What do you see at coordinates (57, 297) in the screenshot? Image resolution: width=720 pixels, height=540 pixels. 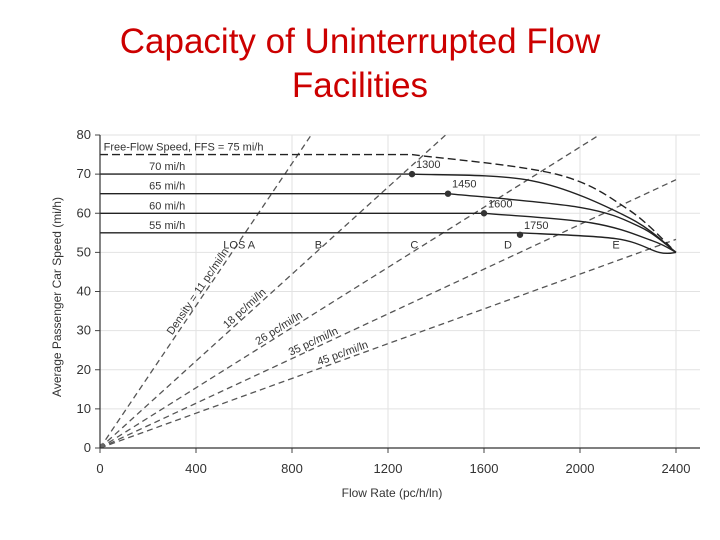 I see `y-axis-label: Average Passenger Car Speed (mi/h)` at bounding box center [57, 297].